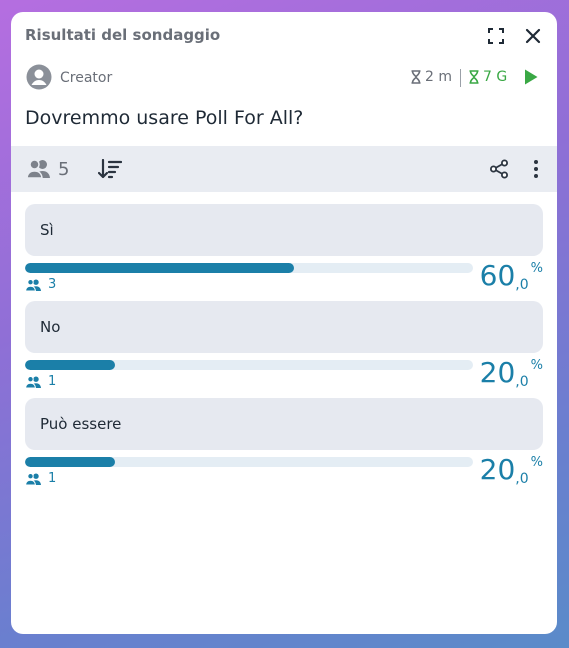  What do you see at coordinates (497, 275) in the screenshot?
I see `percentage-integer: 60` at bounding box center [497, 275].